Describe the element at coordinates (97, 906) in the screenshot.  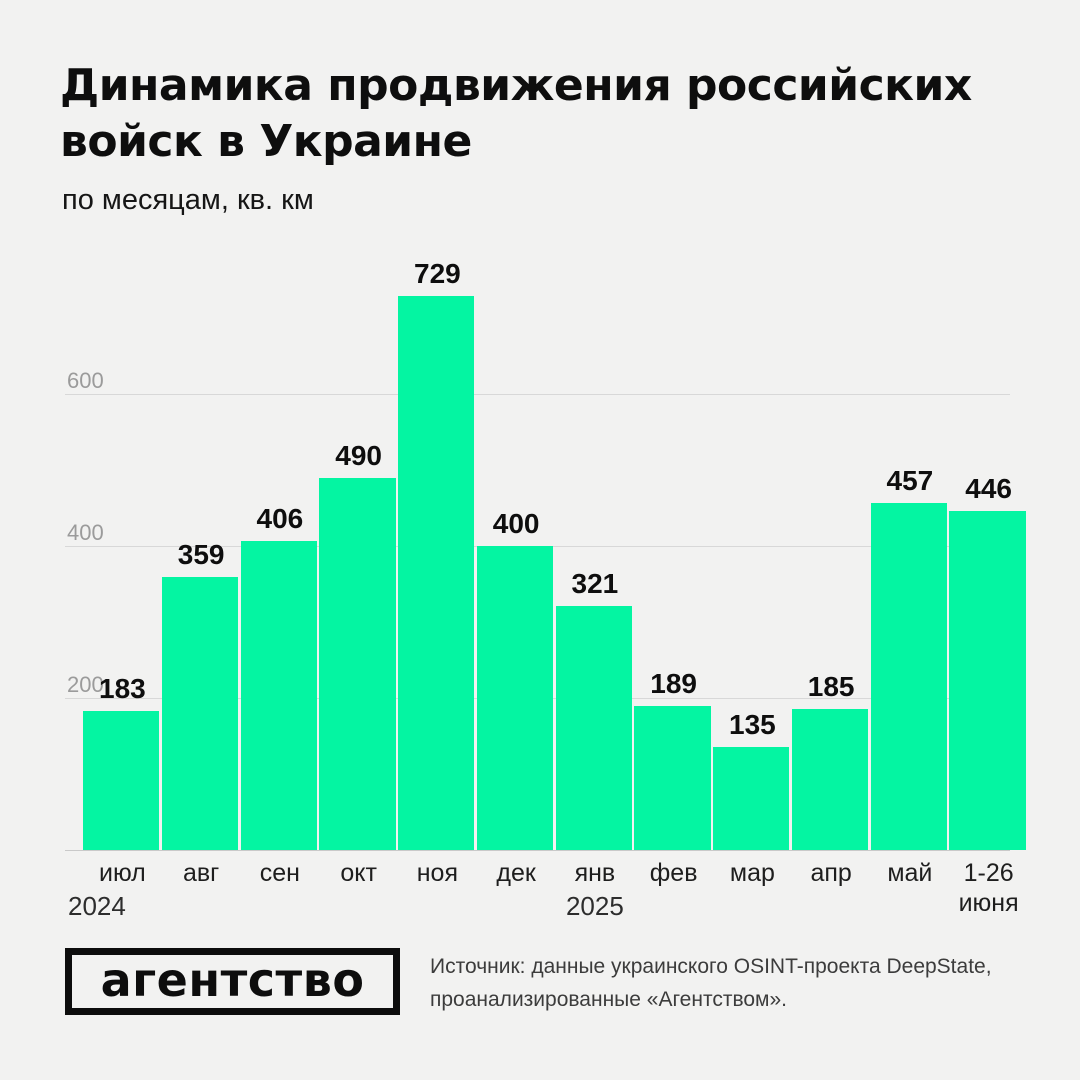
I see `x-axis-year-label: 2024` at that location.